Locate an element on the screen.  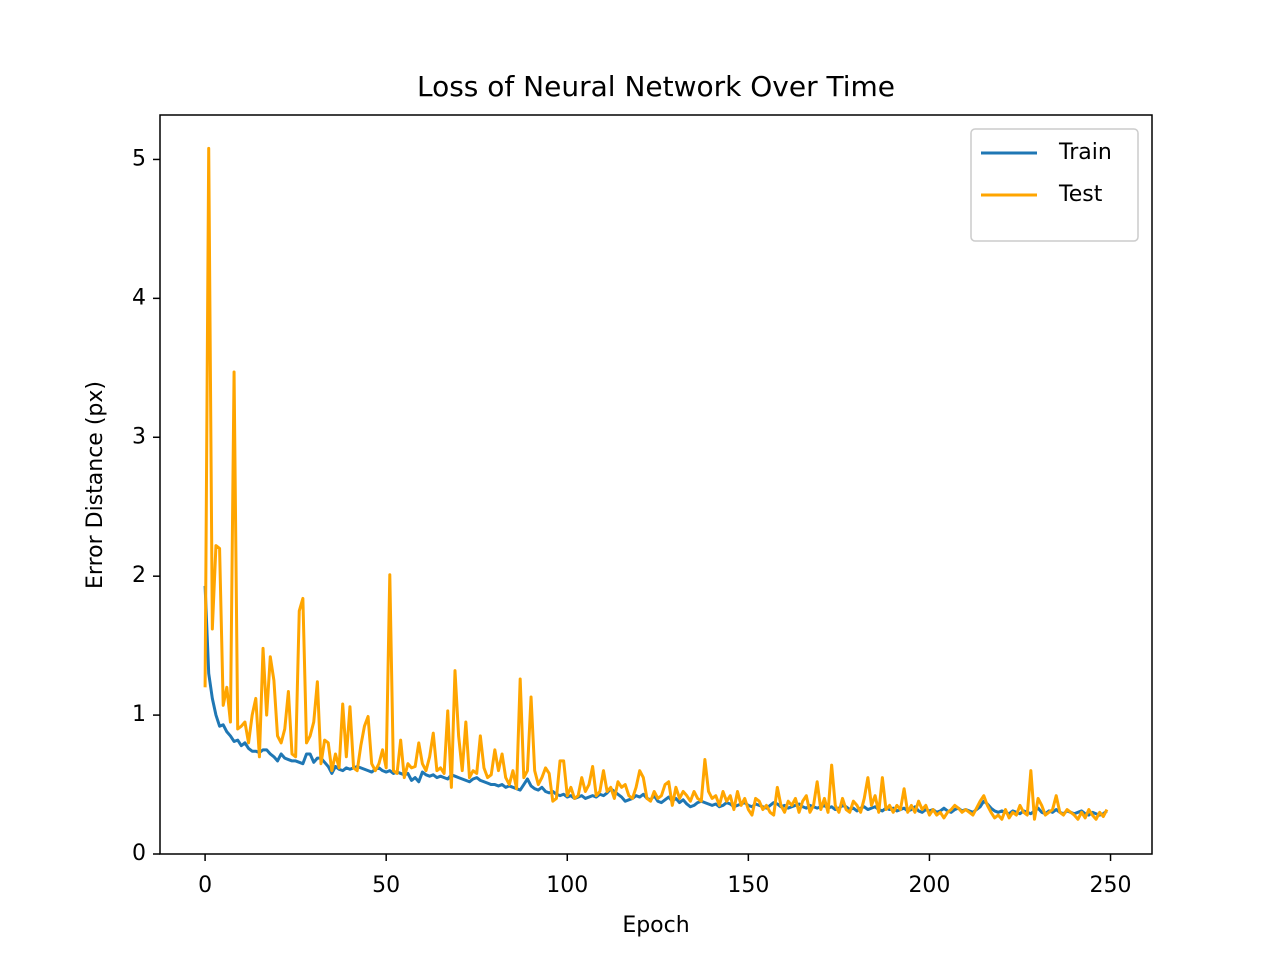
legend-label: Train is located at coordinates (1085, 152).